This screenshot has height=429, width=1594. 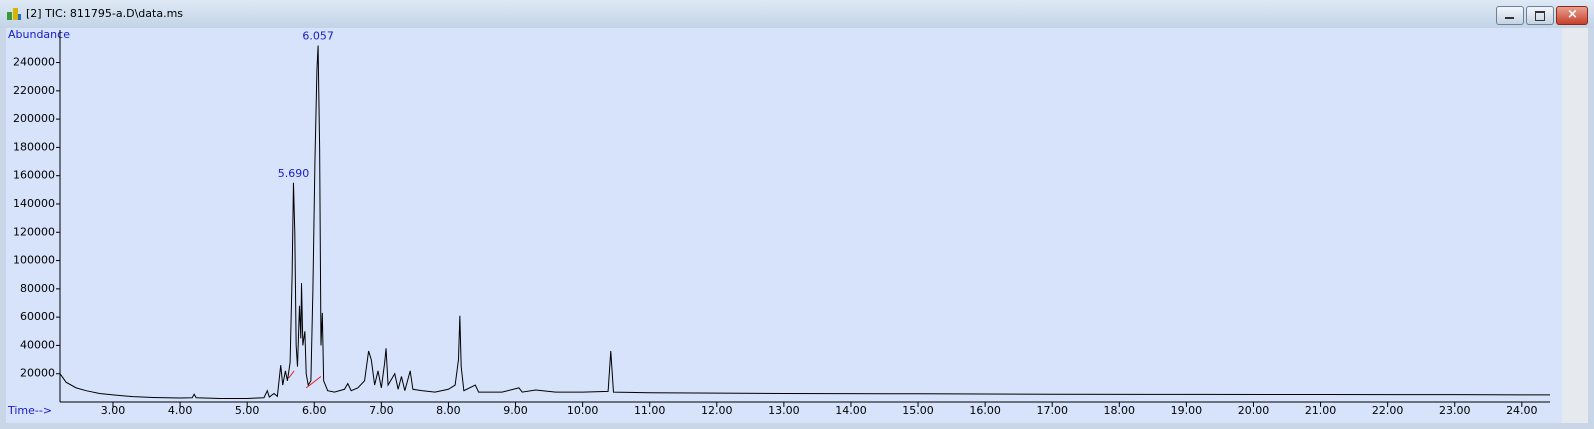 What do you see at coordinates (34, 203) in the screenshot?
I see `y-tick-label: 140000` at bounding box center [34, 203].